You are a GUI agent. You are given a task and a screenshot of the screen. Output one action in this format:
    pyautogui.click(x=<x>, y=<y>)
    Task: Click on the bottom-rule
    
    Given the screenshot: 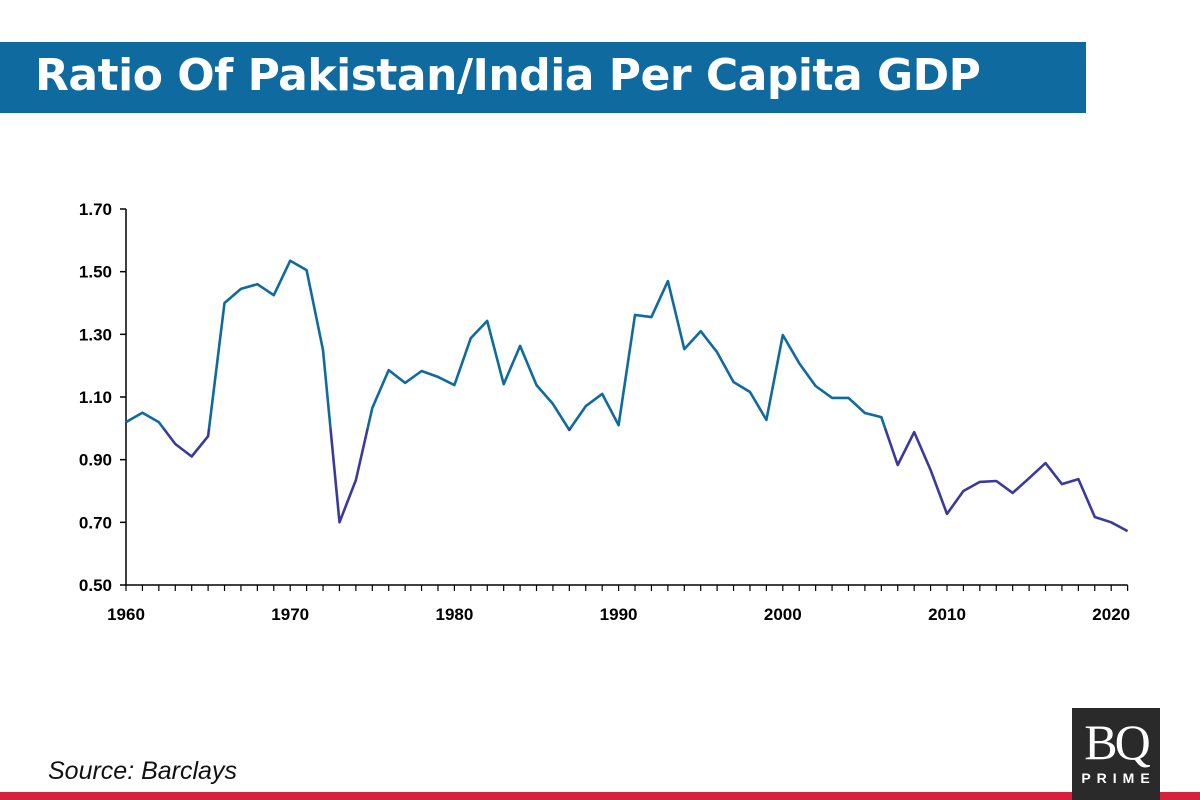 What is the action you would take?
    pyautogui.click(x=600, y=796)
    